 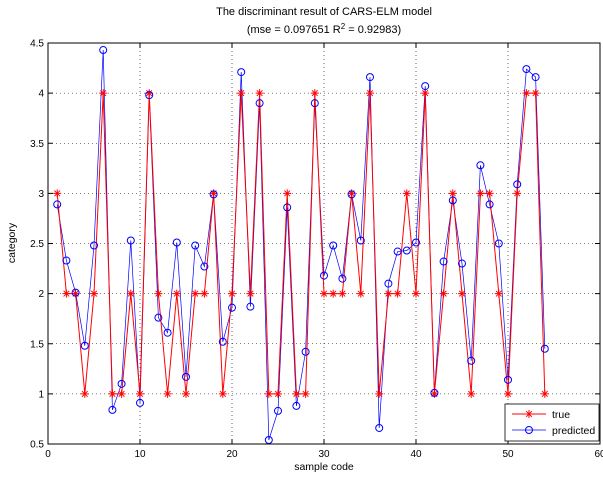 I want to click on x-tick-label: 10, so click(x=140, y=454).